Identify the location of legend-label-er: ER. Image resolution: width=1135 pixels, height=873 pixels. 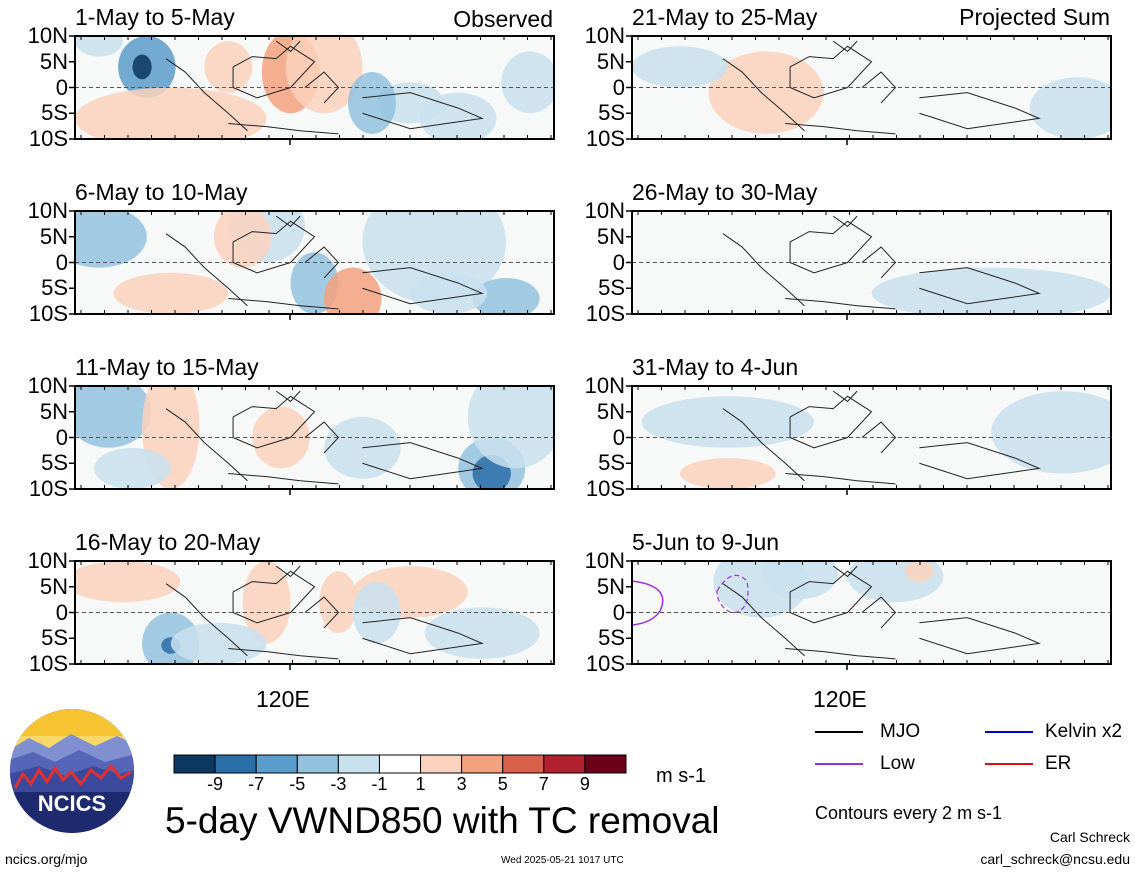
(1058, 763).